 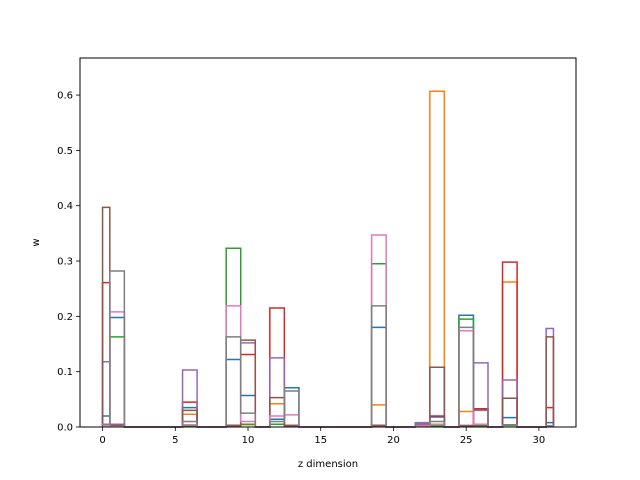 What do you see at coordinates (65, 96) in the screenshot?
I see `y-tick-label: 0.6` at bounding box center [65, 96].